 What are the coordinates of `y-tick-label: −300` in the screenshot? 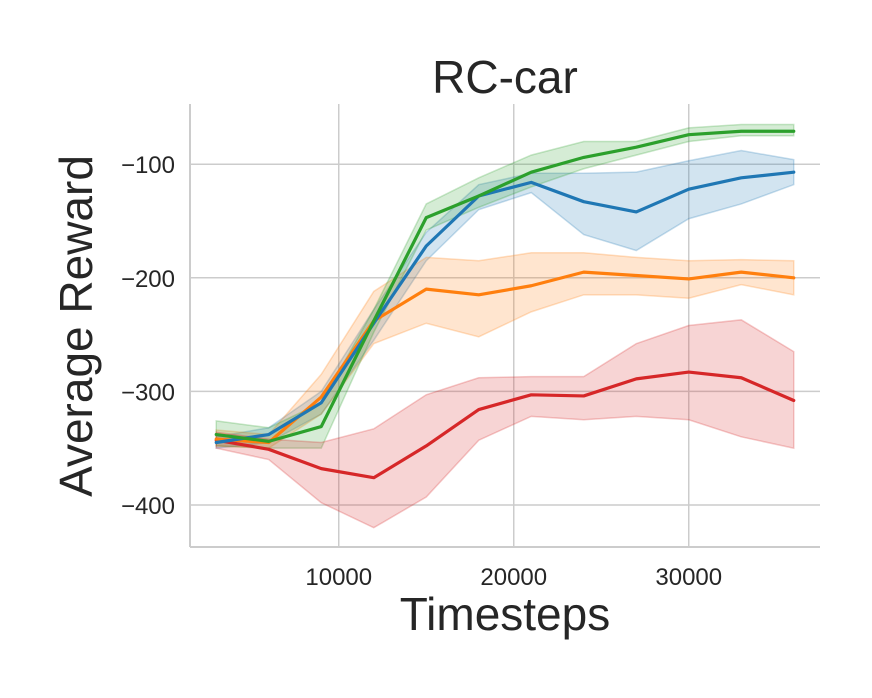 It's located at (148, 392).